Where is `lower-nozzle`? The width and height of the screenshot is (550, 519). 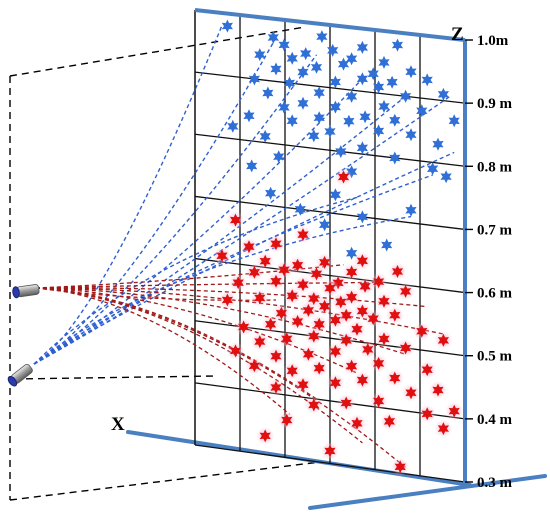 lower-nozzle is located at coordinates (20, 375).